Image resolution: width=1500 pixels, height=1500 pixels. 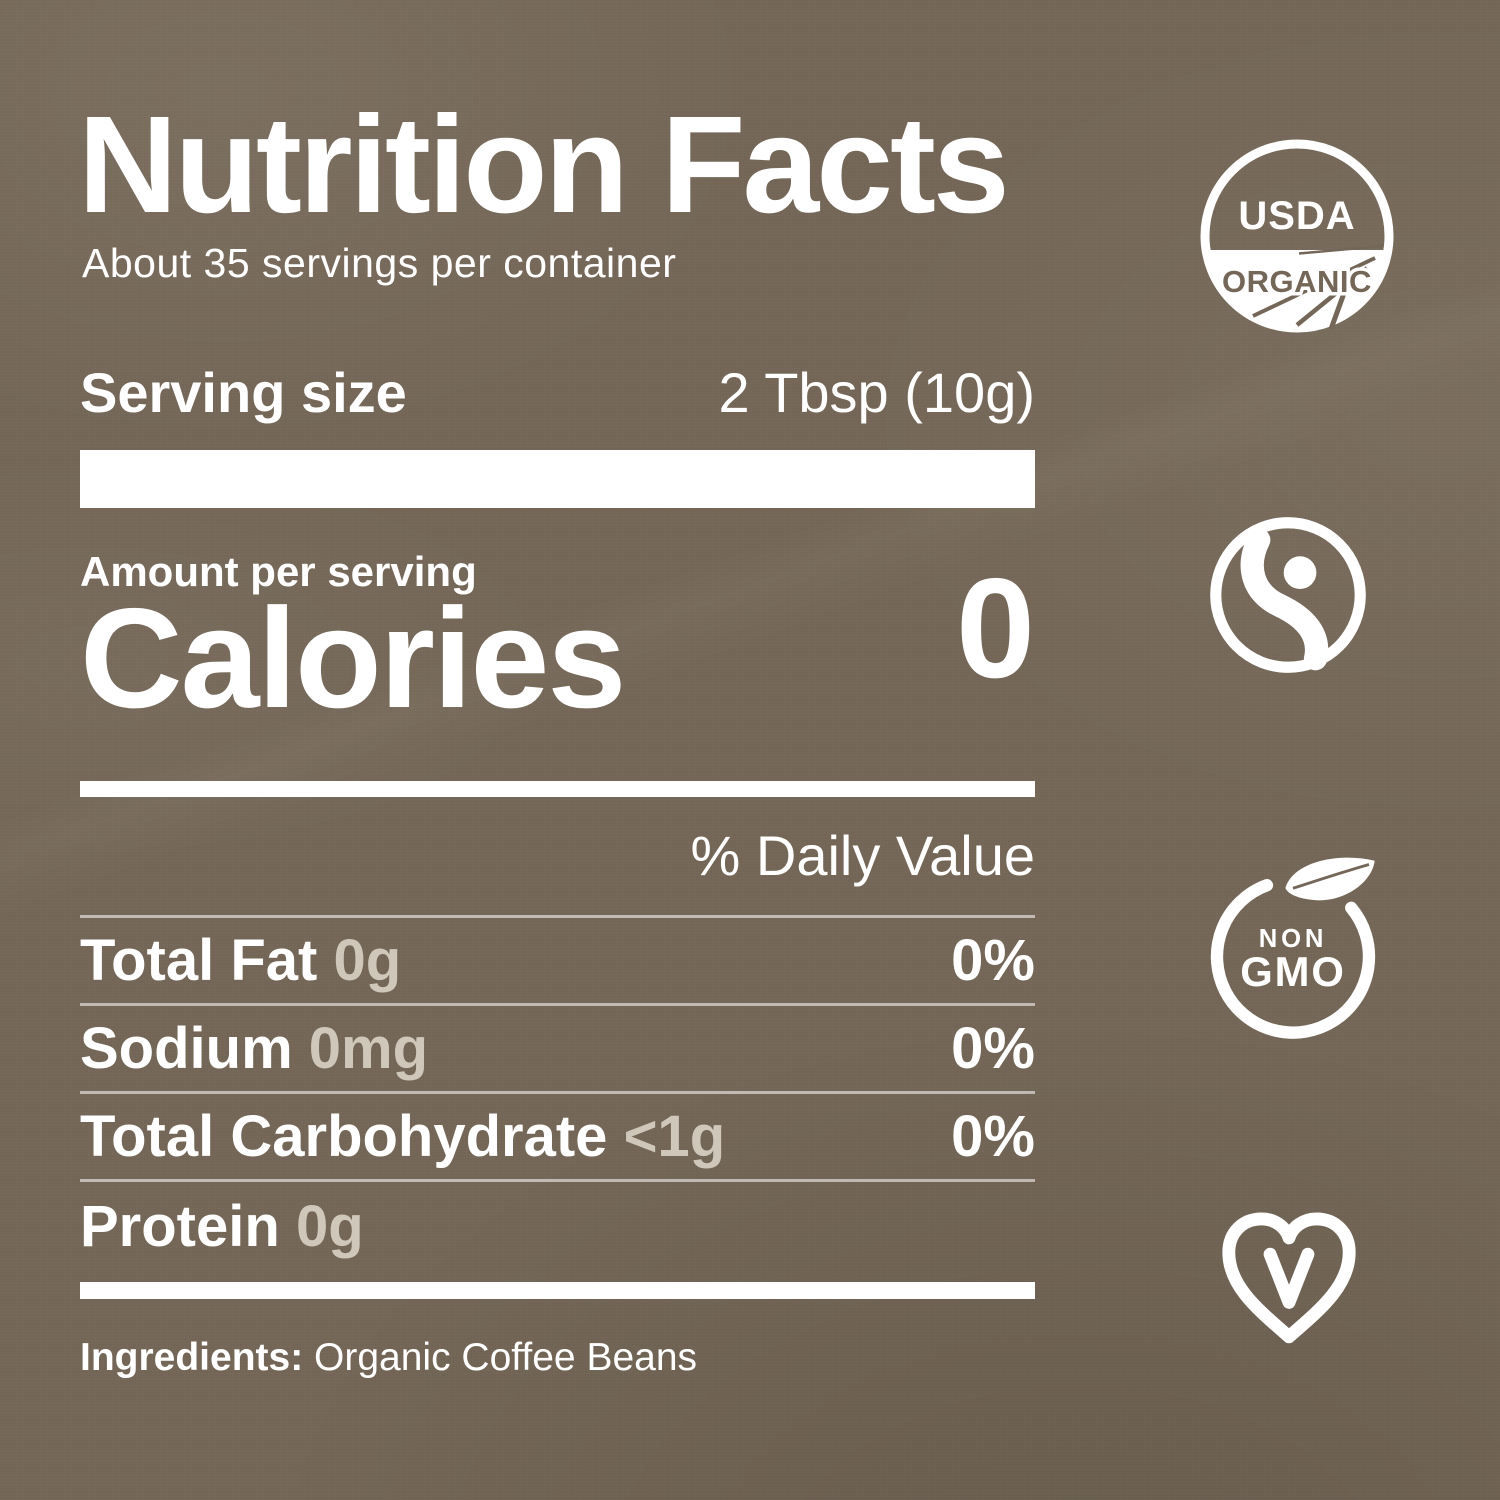 I want to click on ingredients-value: Organic Coffee Beans, so click(x=506, y=1357).